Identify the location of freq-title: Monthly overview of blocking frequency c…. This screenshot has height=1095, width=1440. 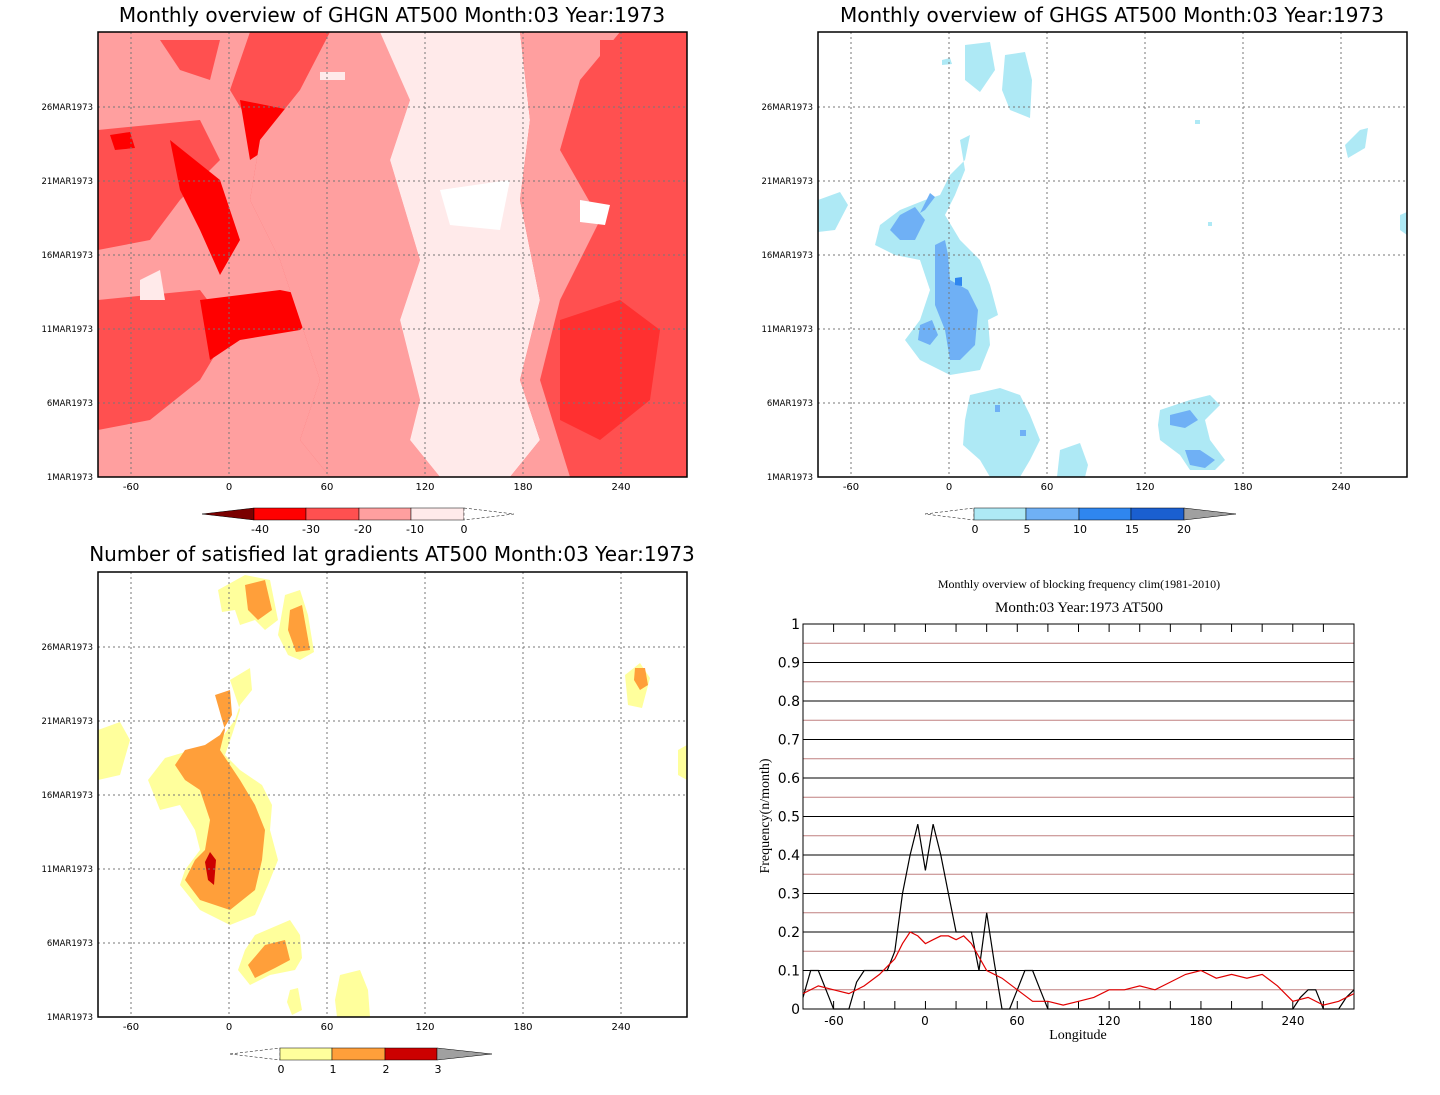
(1079, 584).